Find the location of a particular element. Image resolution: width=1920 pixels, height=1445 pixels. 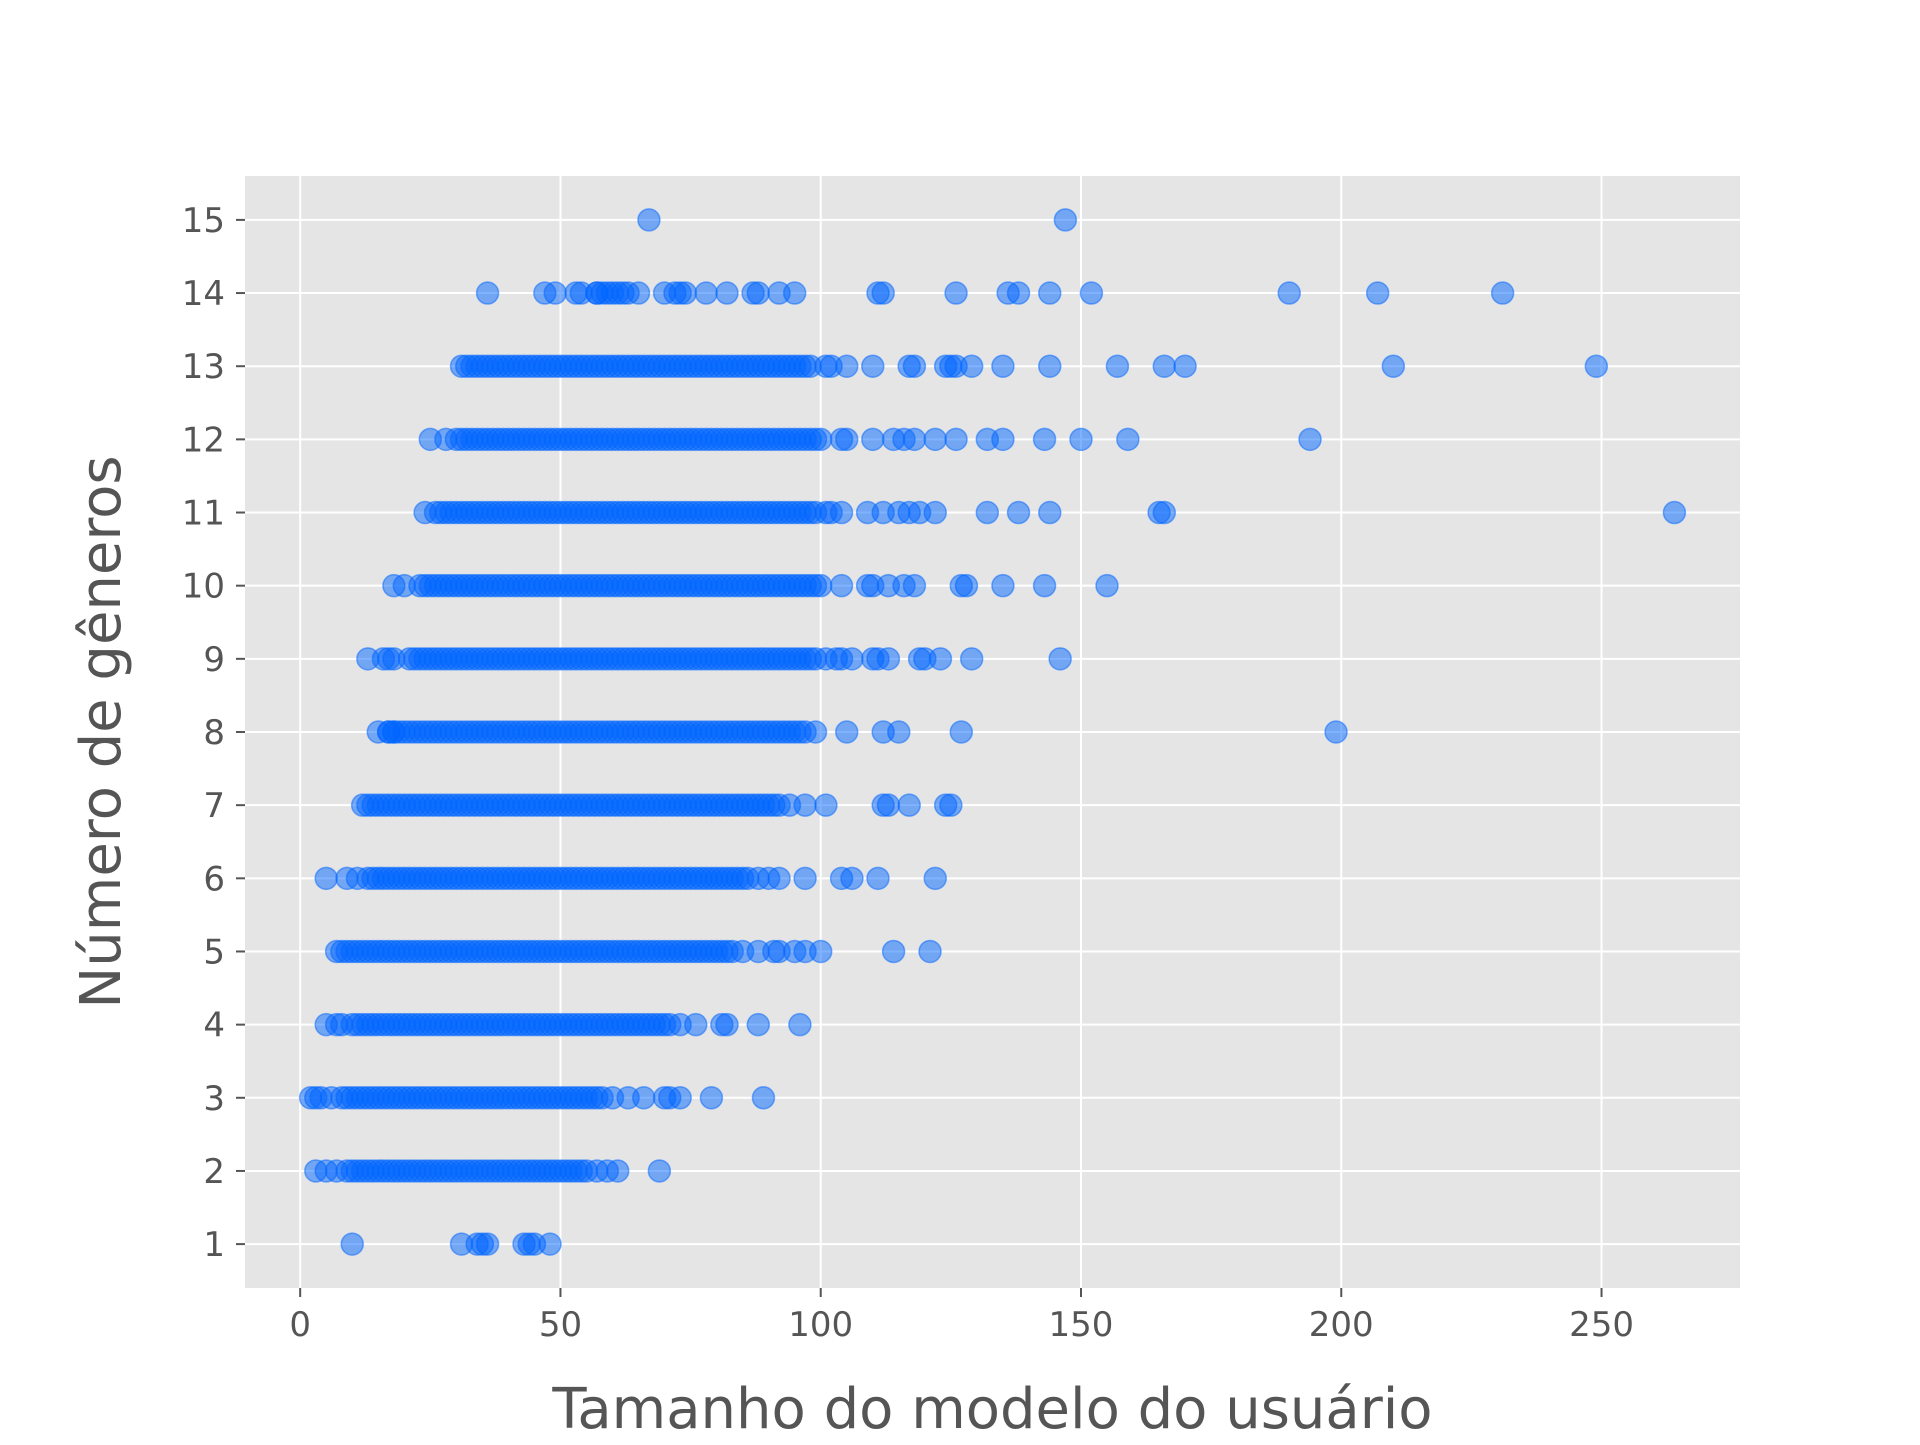

y-tick-label: 4 is located at coordinates (214, 1026).